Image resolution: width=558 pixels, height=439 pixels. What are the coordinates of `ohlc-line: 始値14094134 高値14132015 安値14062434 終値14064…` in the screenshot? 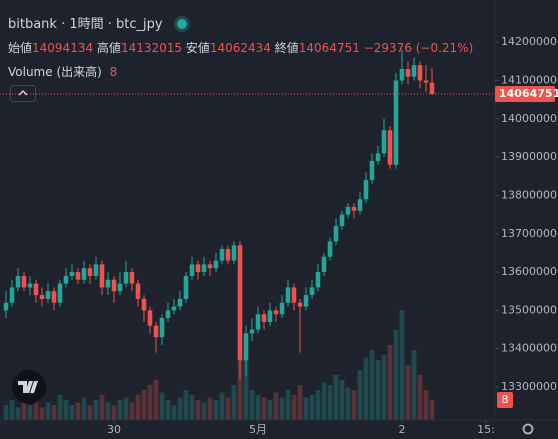 It's located at (240, 47).